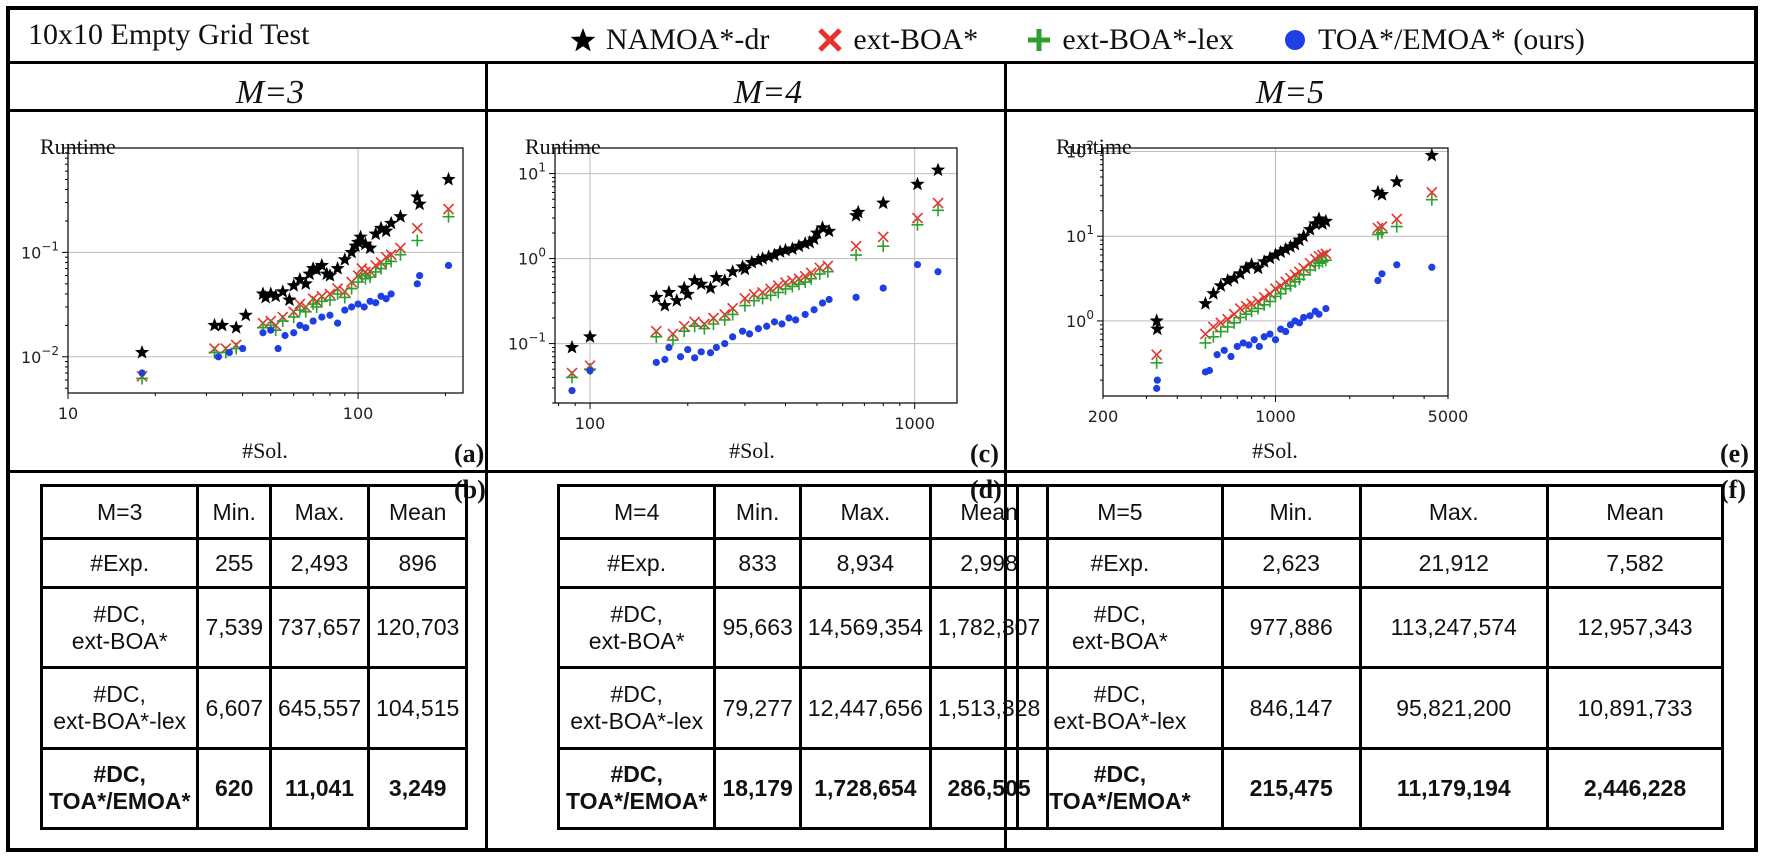 This screenshot has width=1766, height=860. Describe the element at coordinates (1120, 801) in the screenshot. I see `row-label-line: TOA*/EMOA*` at that location.